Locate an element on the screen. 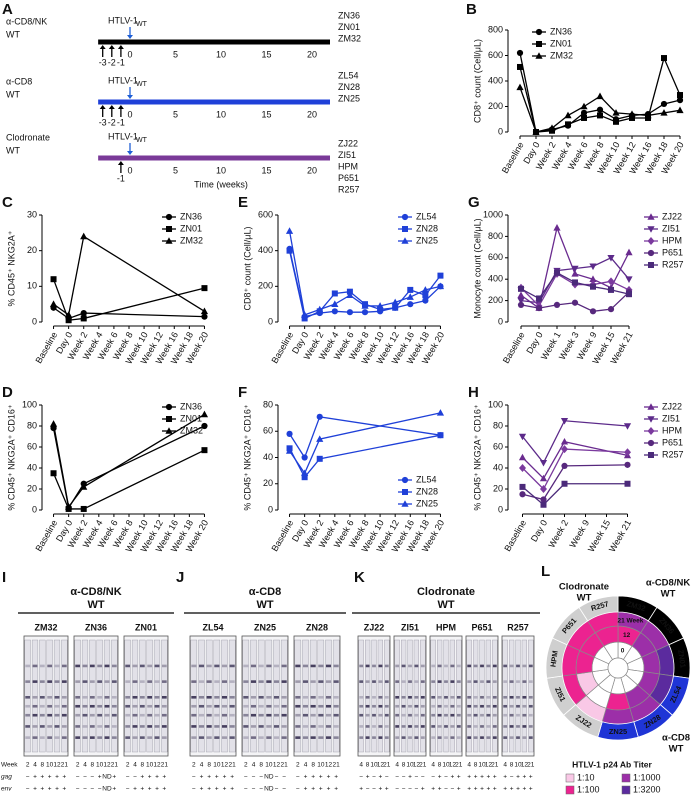 Image resolution: width=696 pixels, height=800 pixels. timeline-tick: 10 is located at coordinates (221, 114).